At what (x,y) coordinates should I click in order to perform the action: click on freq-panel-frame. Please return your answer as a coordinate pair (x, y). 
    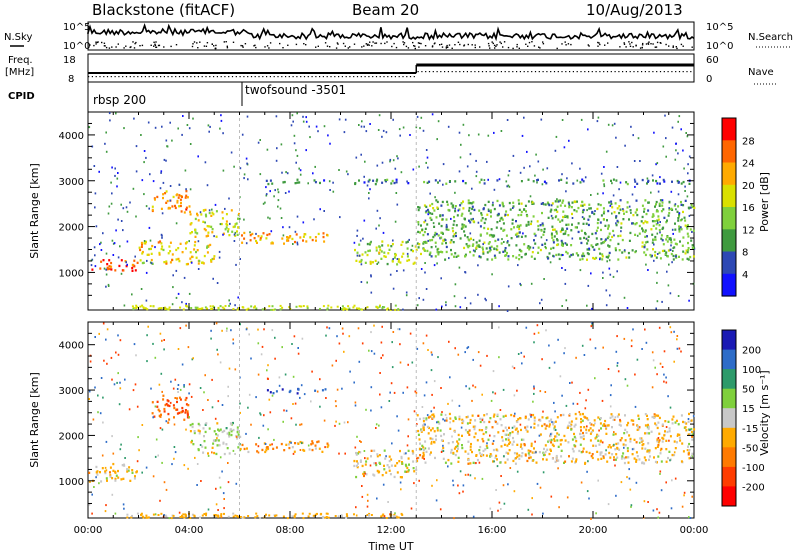
    Looking at the image, I should click on (391, 68).